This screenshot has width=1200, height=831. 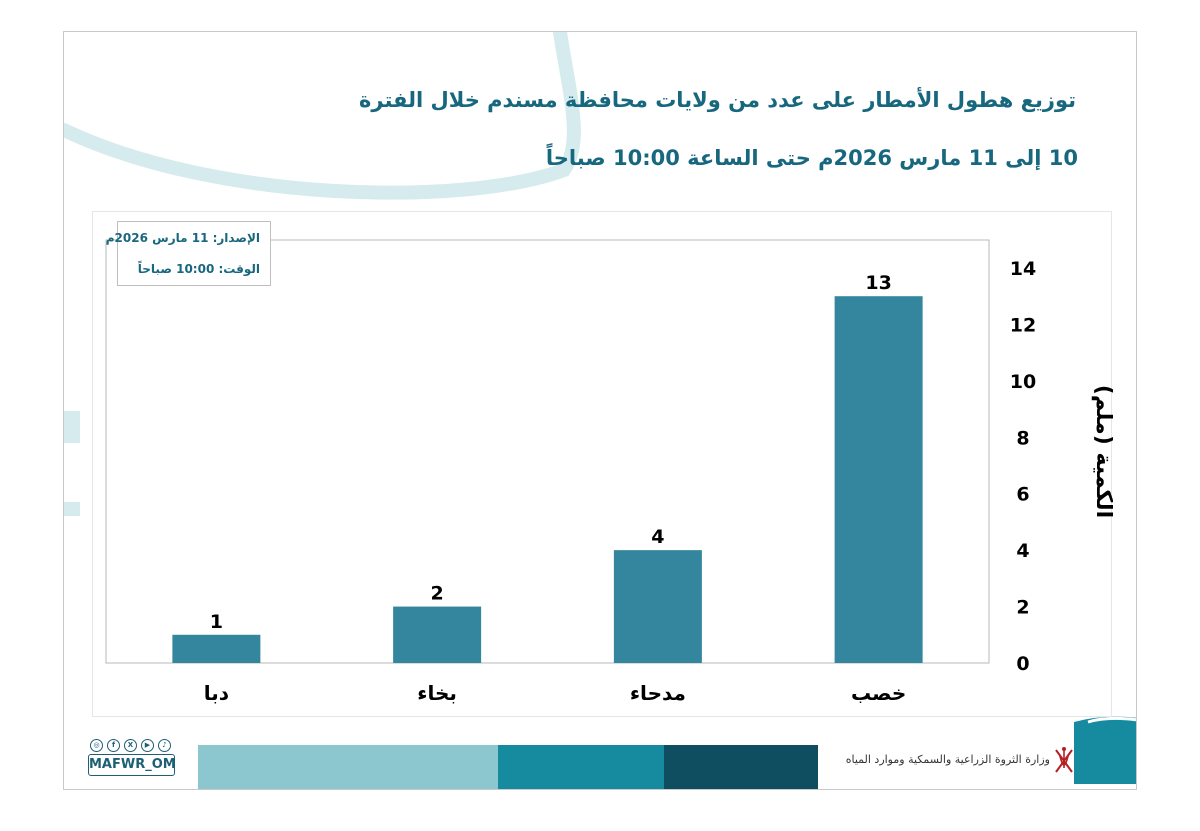 I want to click on youtube-icon: ▶, so click(x=147, y=745).